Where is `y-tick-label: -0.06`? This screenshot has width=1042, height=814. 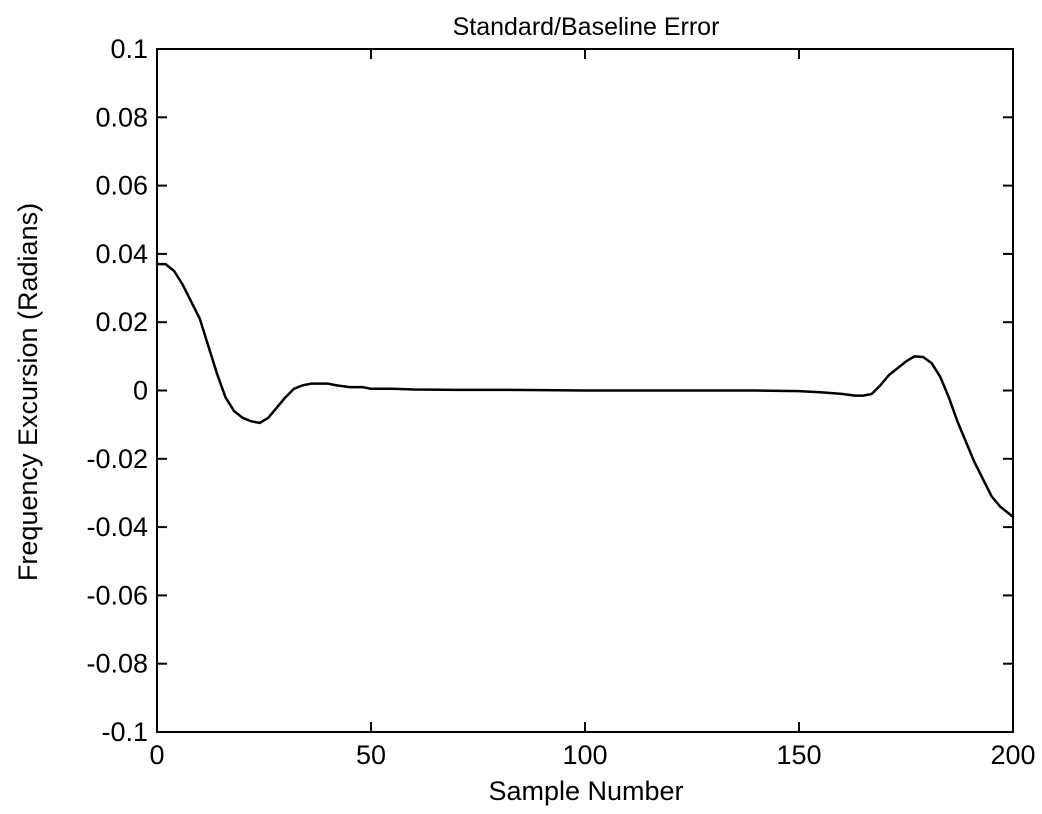
y-tick-label: -0.06 is located at coordinates (117, 595).